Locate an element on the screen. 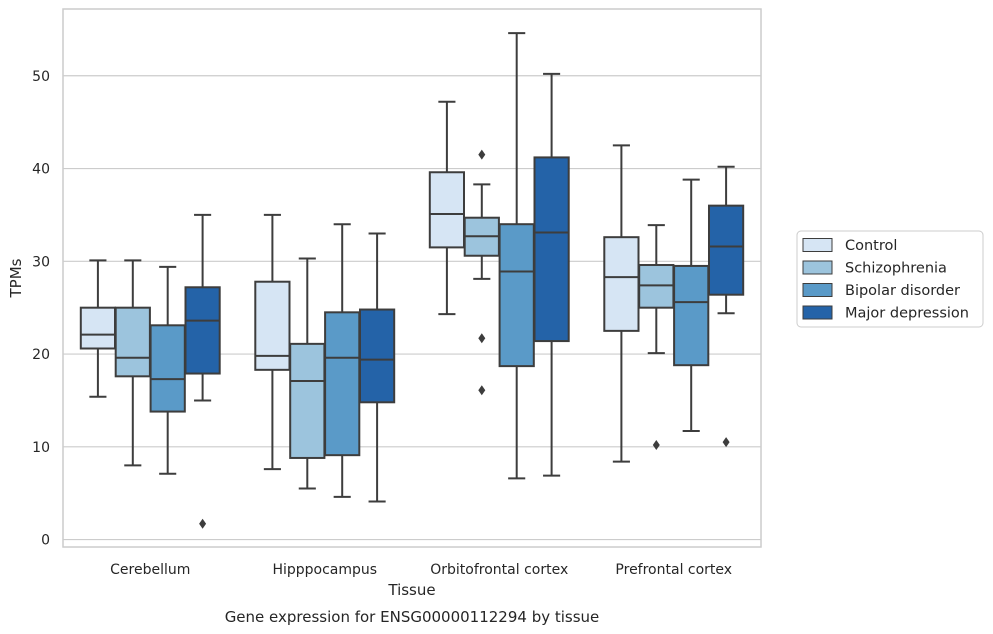 Image resolution: width=993 pixels, height=634 pixels. x-tick-label-0: Cerebellum is located at coordinates (150, 570).